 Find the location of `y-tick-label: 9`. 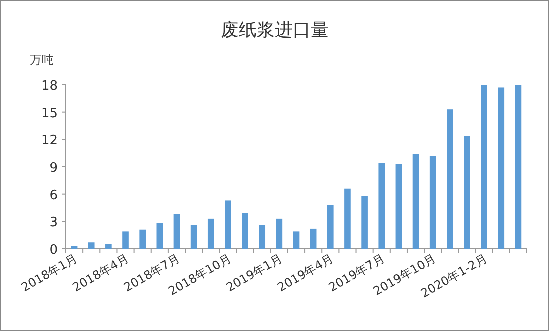

y-tick-label: 9 is located at coordinates (54, 168).